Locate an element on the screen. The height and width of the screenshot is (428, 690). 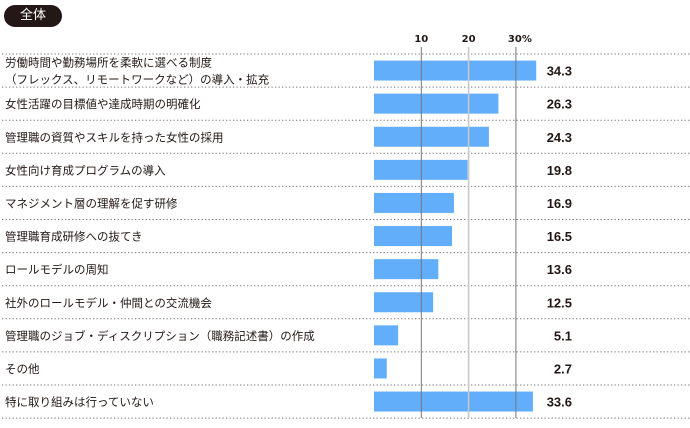
category-label: その他 is located at coordinates (22, 369).